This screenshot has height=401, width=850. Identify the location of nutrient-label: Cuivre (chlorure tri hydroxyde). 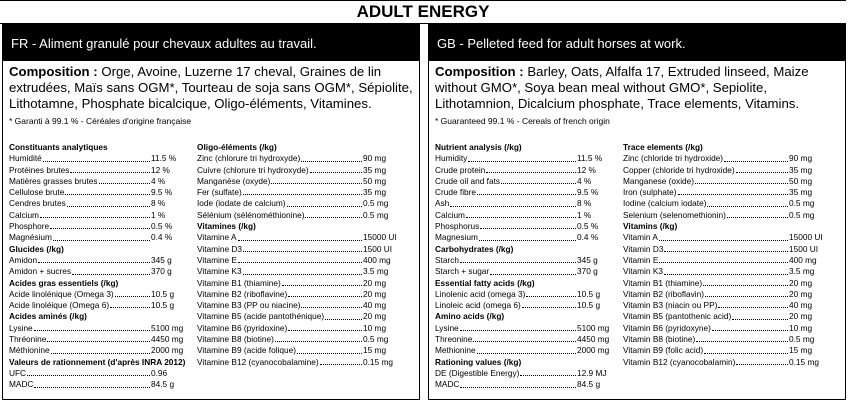
(253, 169).